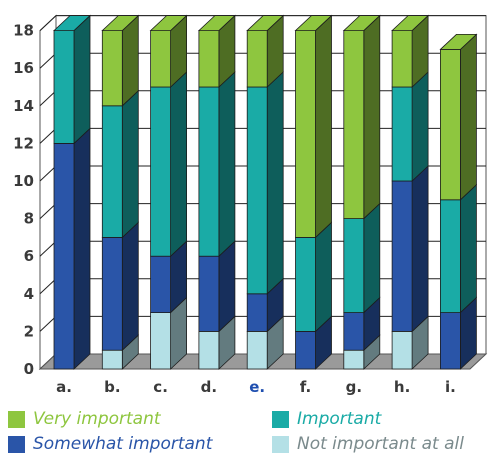  I want to click on legend-item-somewhat-important: Somewhat important, so click(110, 444).